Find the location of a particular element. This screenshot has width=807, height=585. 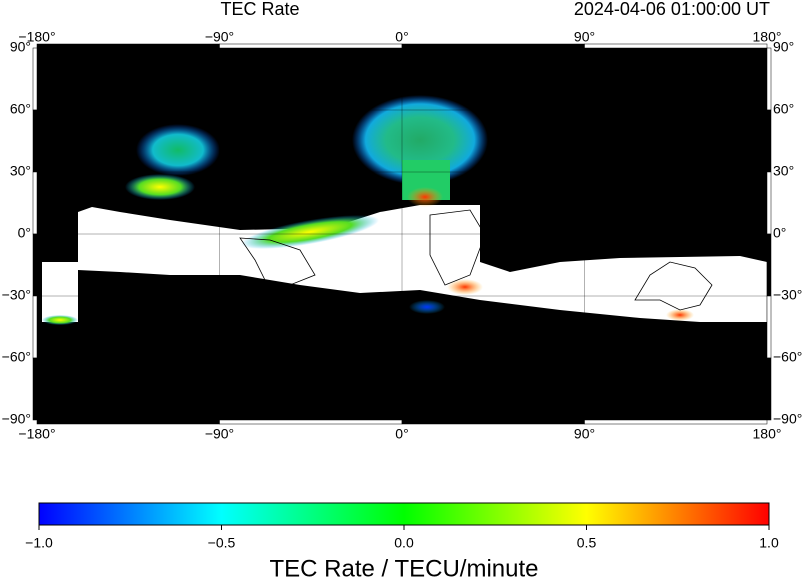

colorbar is located at coordinates (404, 514).